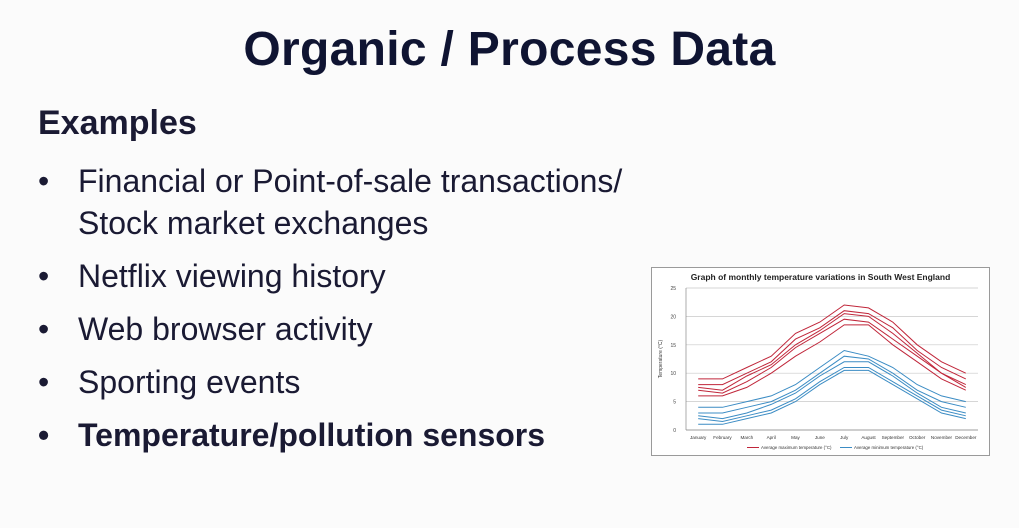 The height and width of the screenshot is (528, 1019). Describe the element at coordinates (225, 329) in the screenshot. I see `bullet-text: Web browser activity` at that location.